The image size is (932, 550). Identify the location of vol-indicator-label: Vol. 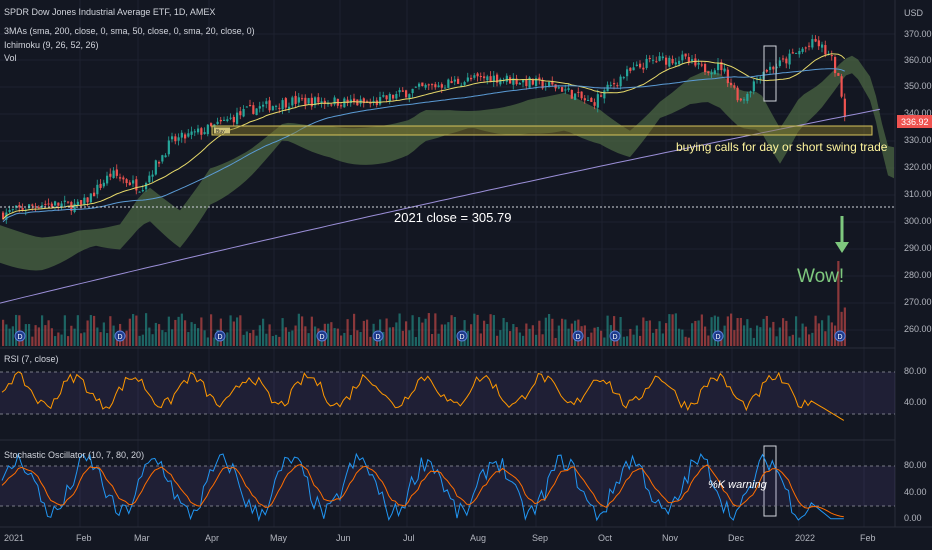
(10, 58).